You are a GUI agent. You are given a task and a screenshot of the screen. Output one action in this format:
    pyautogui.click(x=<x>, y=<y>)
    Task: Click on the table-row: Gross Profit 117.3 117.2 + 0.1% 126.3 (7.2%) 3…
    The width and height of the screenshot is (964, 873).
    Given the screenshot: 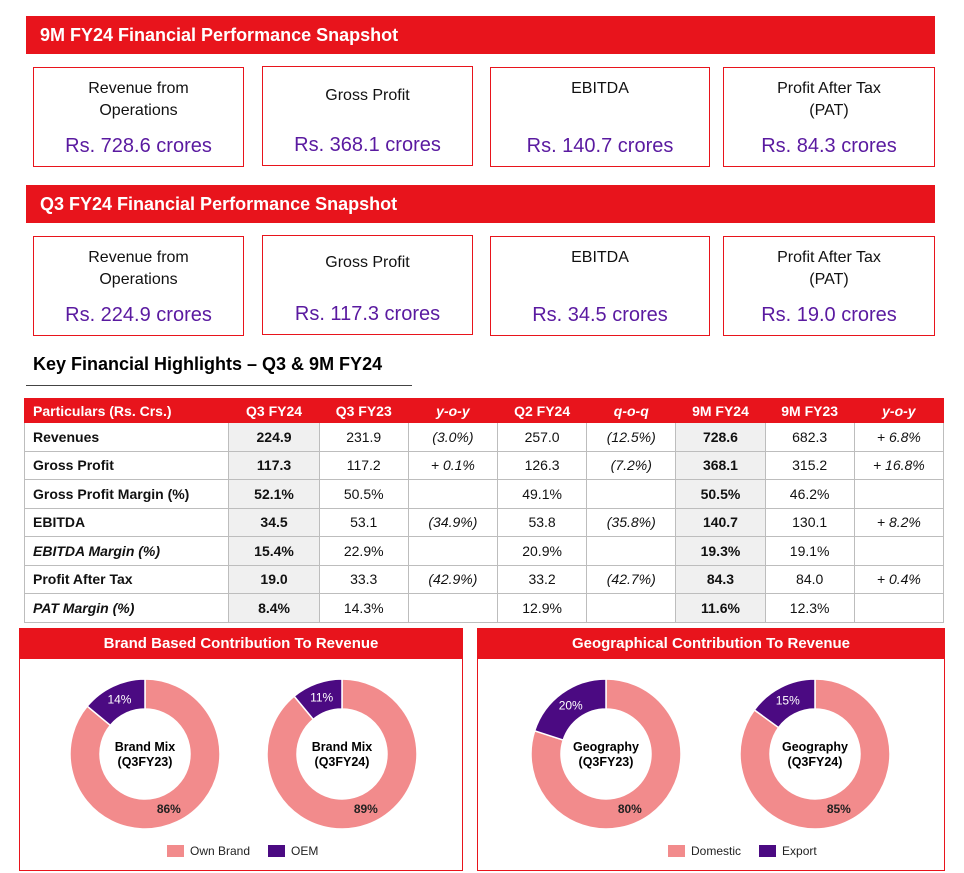 What is the action you would take?
    pyautogui.click(x=484, y=465)
    